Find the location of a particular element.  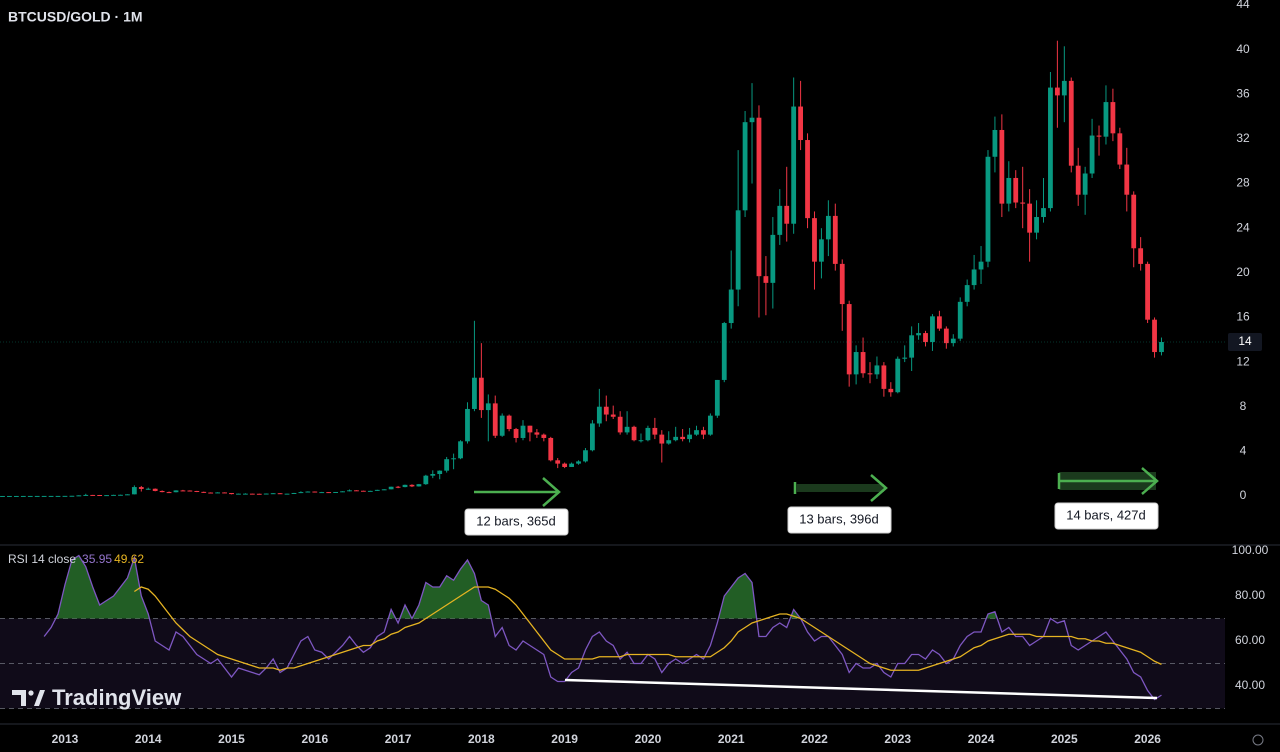

y-tick-label: 36 is located at coordinates (1243, 93).